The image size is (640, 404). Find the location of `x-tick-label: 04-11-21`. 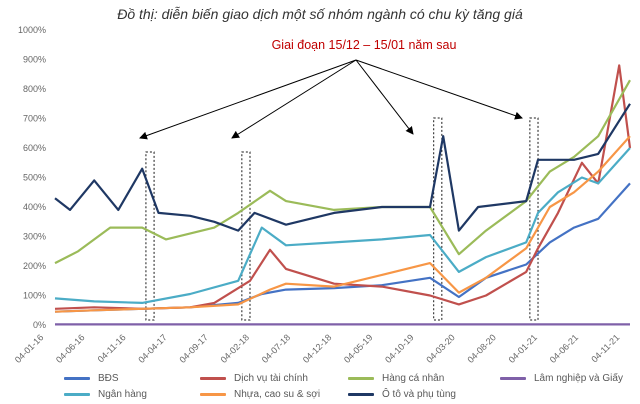

x-tick-label: 04-11-21 is located at coordinates (605, 348).